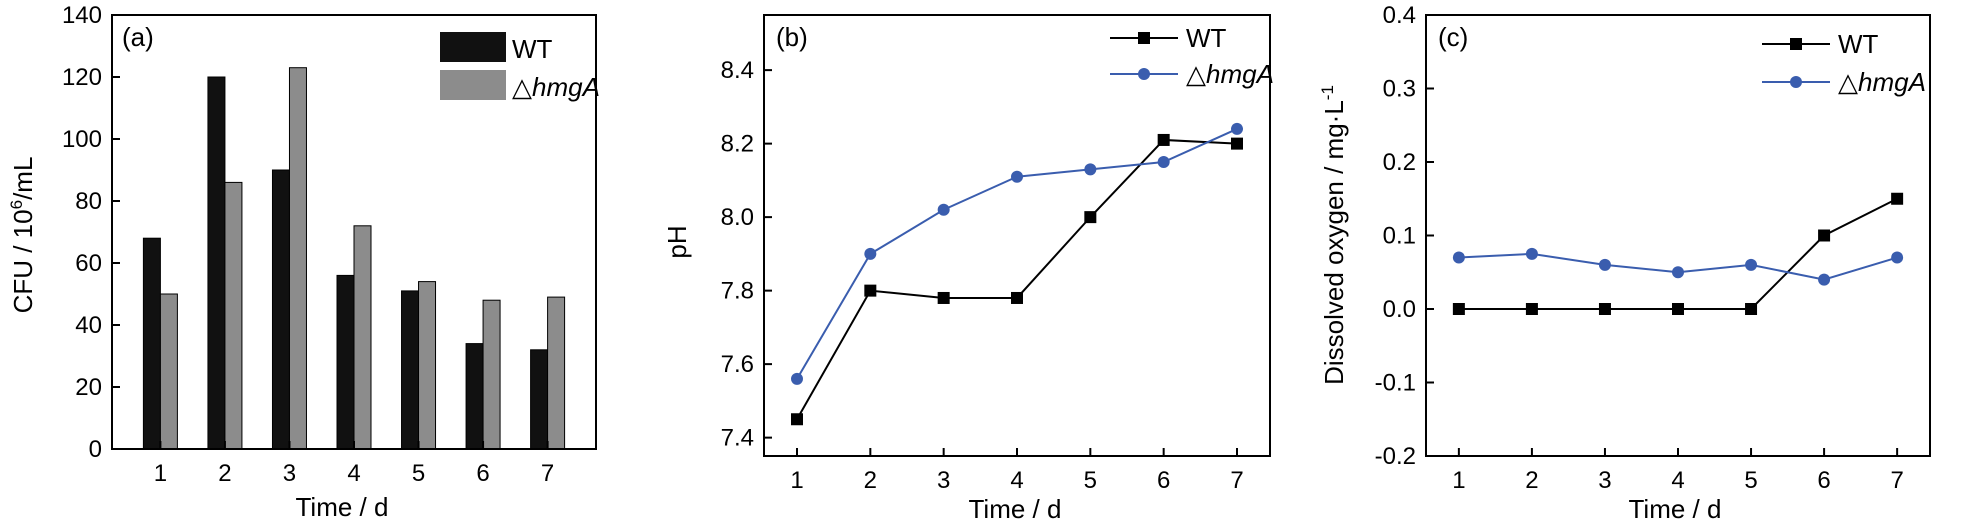 The width and height of the screenshot is (1972, 531). What do you see at coordinates (1458, 257) in the screenshot?
I see `point-hmga-day1` at bounding box center [1458, 257].